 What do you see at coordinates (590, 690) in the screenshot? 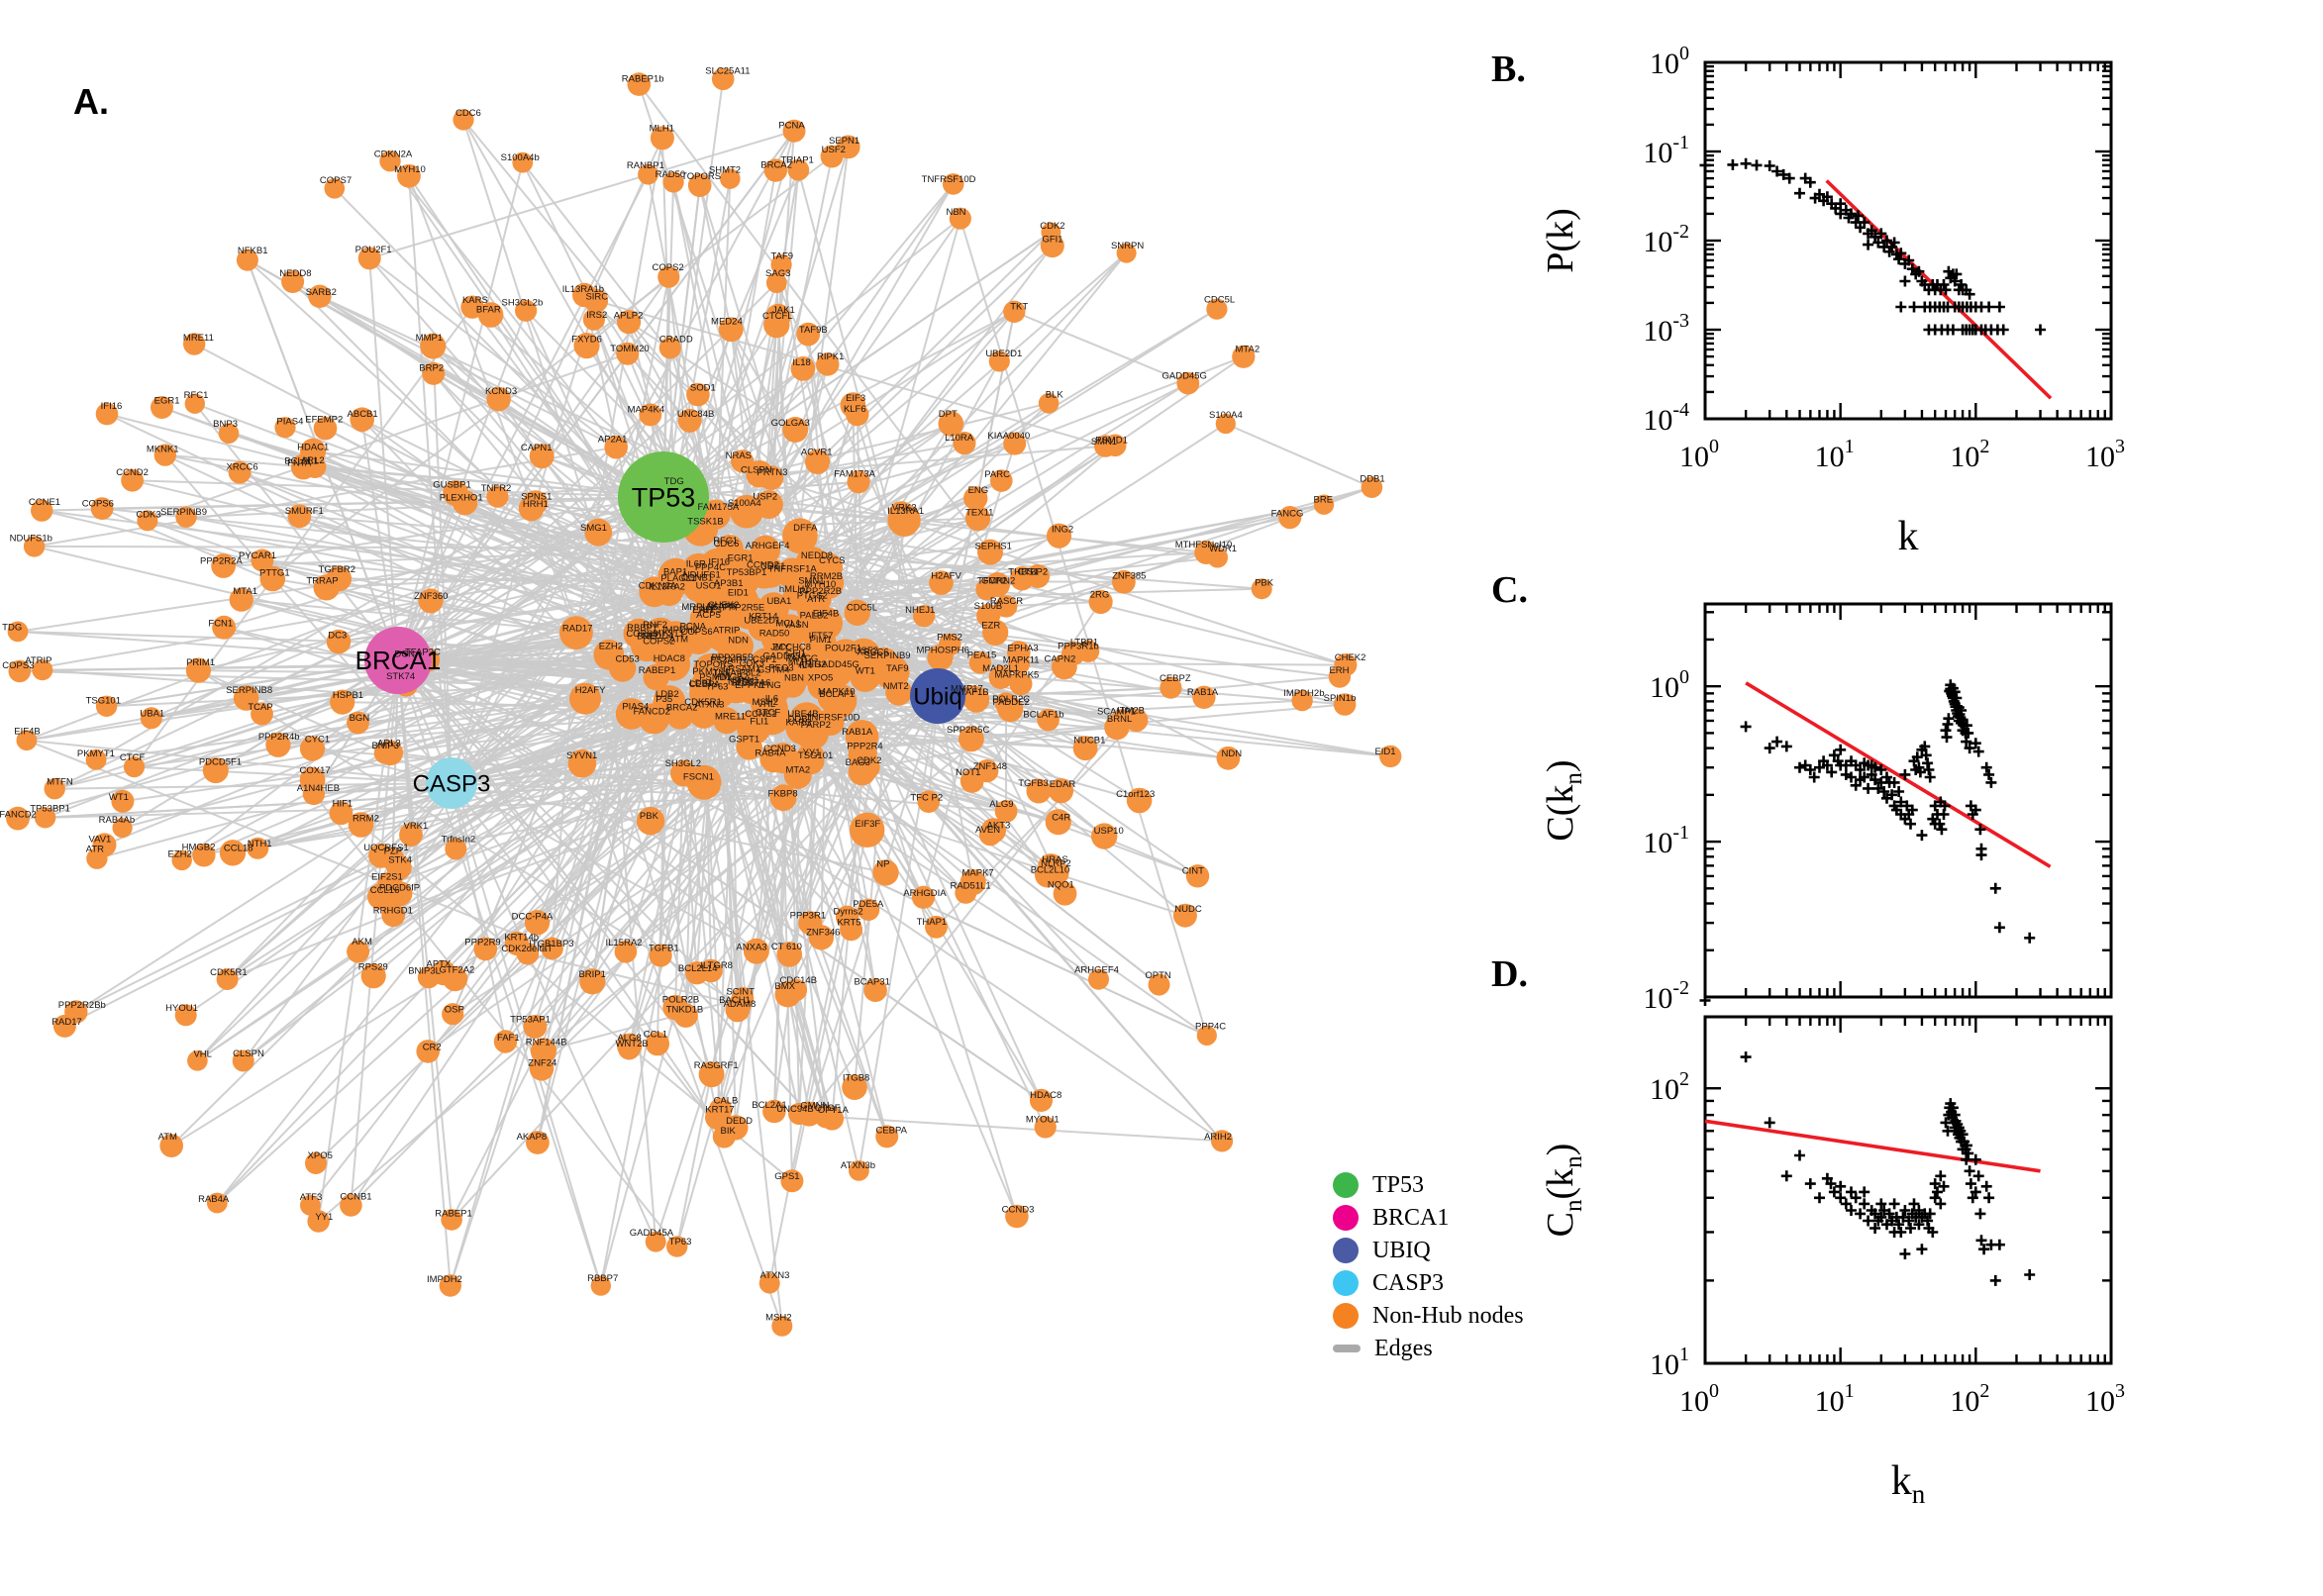
I see `node-label: H2AFY` at bounding box center [590, 690].